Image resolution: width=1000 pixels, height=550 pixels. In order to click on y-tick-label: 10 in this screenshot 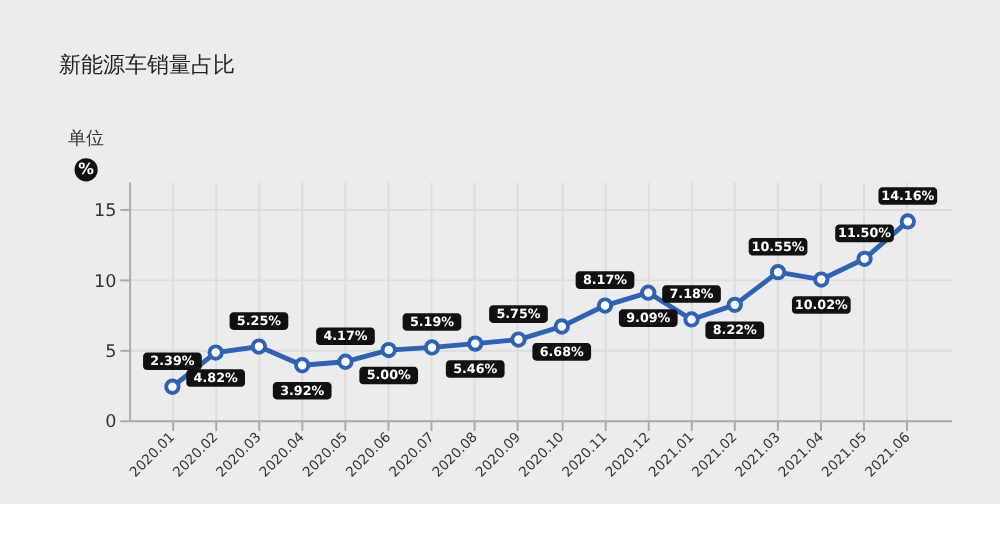, I will do `click(106, 282)`.